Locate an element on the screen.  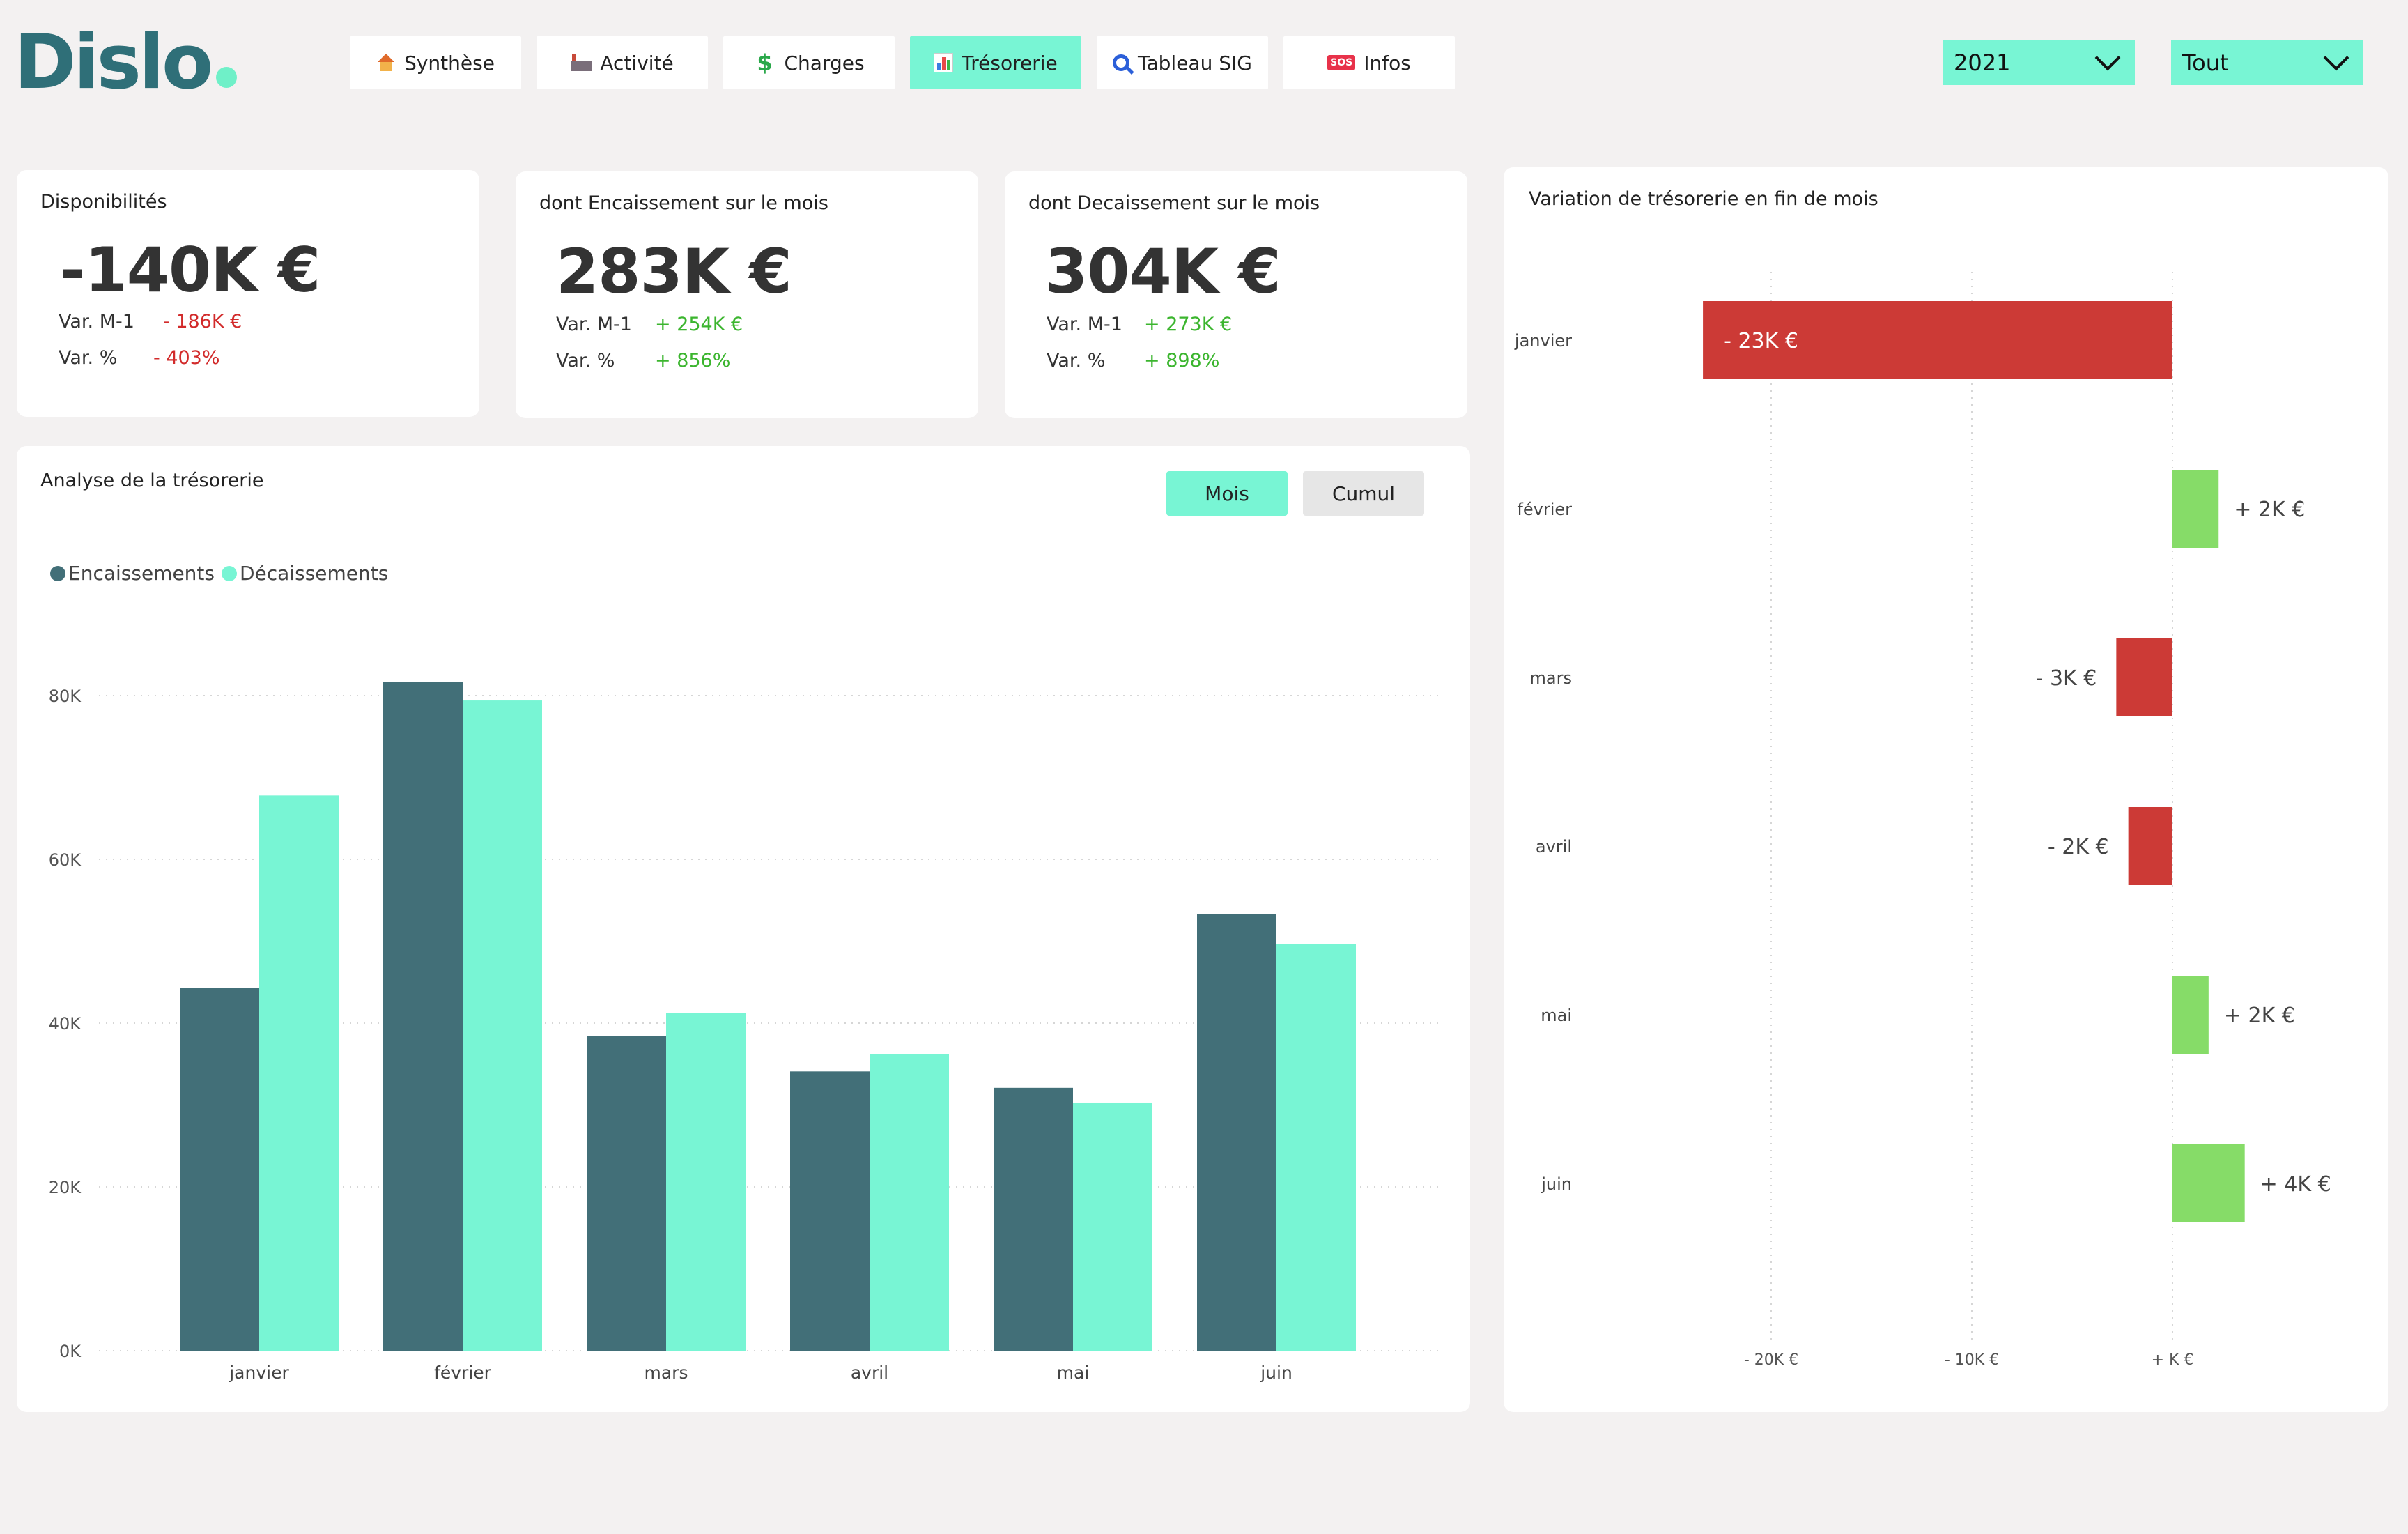
analysis-legend: Encaissements Décaissements is located at coordinates (219, 573).